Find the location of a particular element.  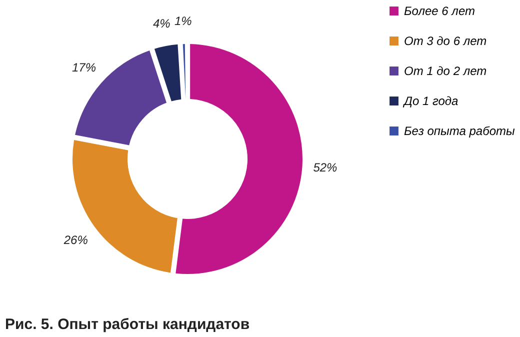

data-label: 4% is located at coordinates (161, 23).